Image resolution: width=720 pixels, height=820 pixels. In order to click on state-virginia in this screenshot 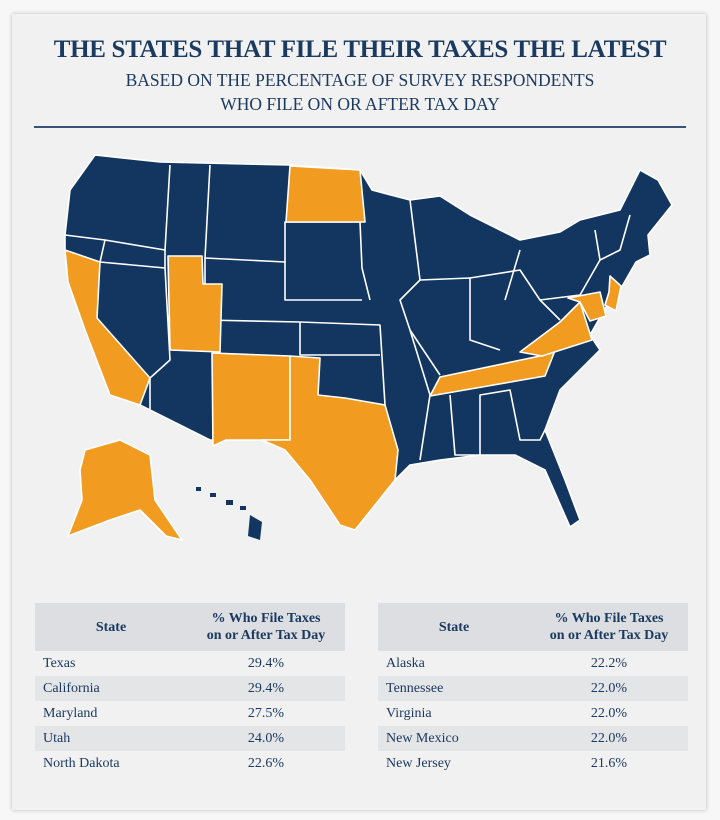, I will do `click(556, 329)`.